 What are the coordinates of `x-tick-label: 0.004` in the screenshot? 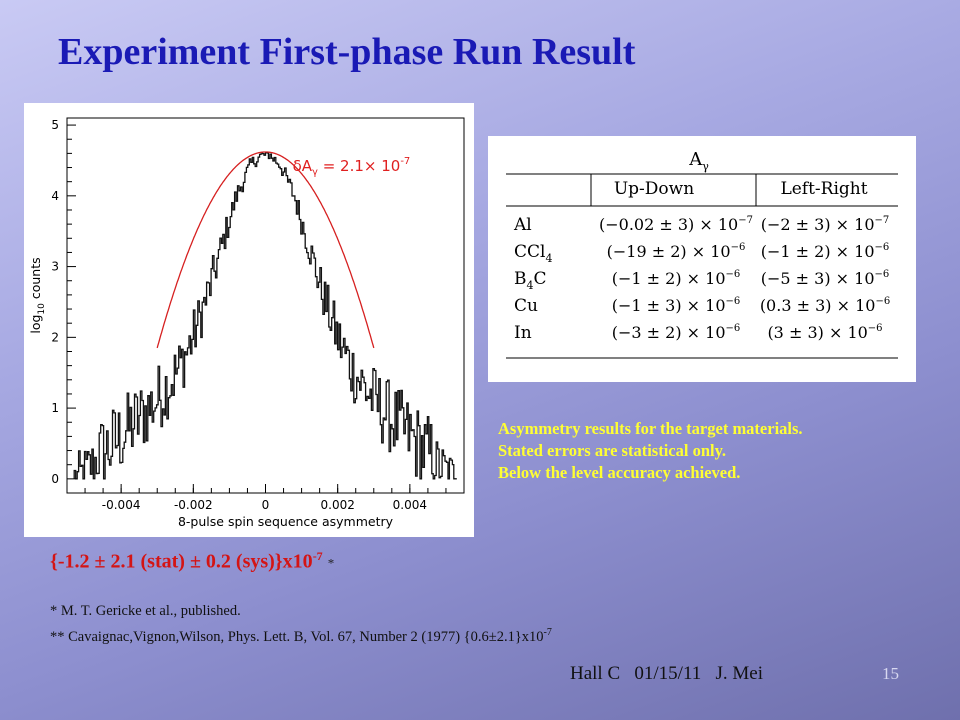 It's located at (410, 505).